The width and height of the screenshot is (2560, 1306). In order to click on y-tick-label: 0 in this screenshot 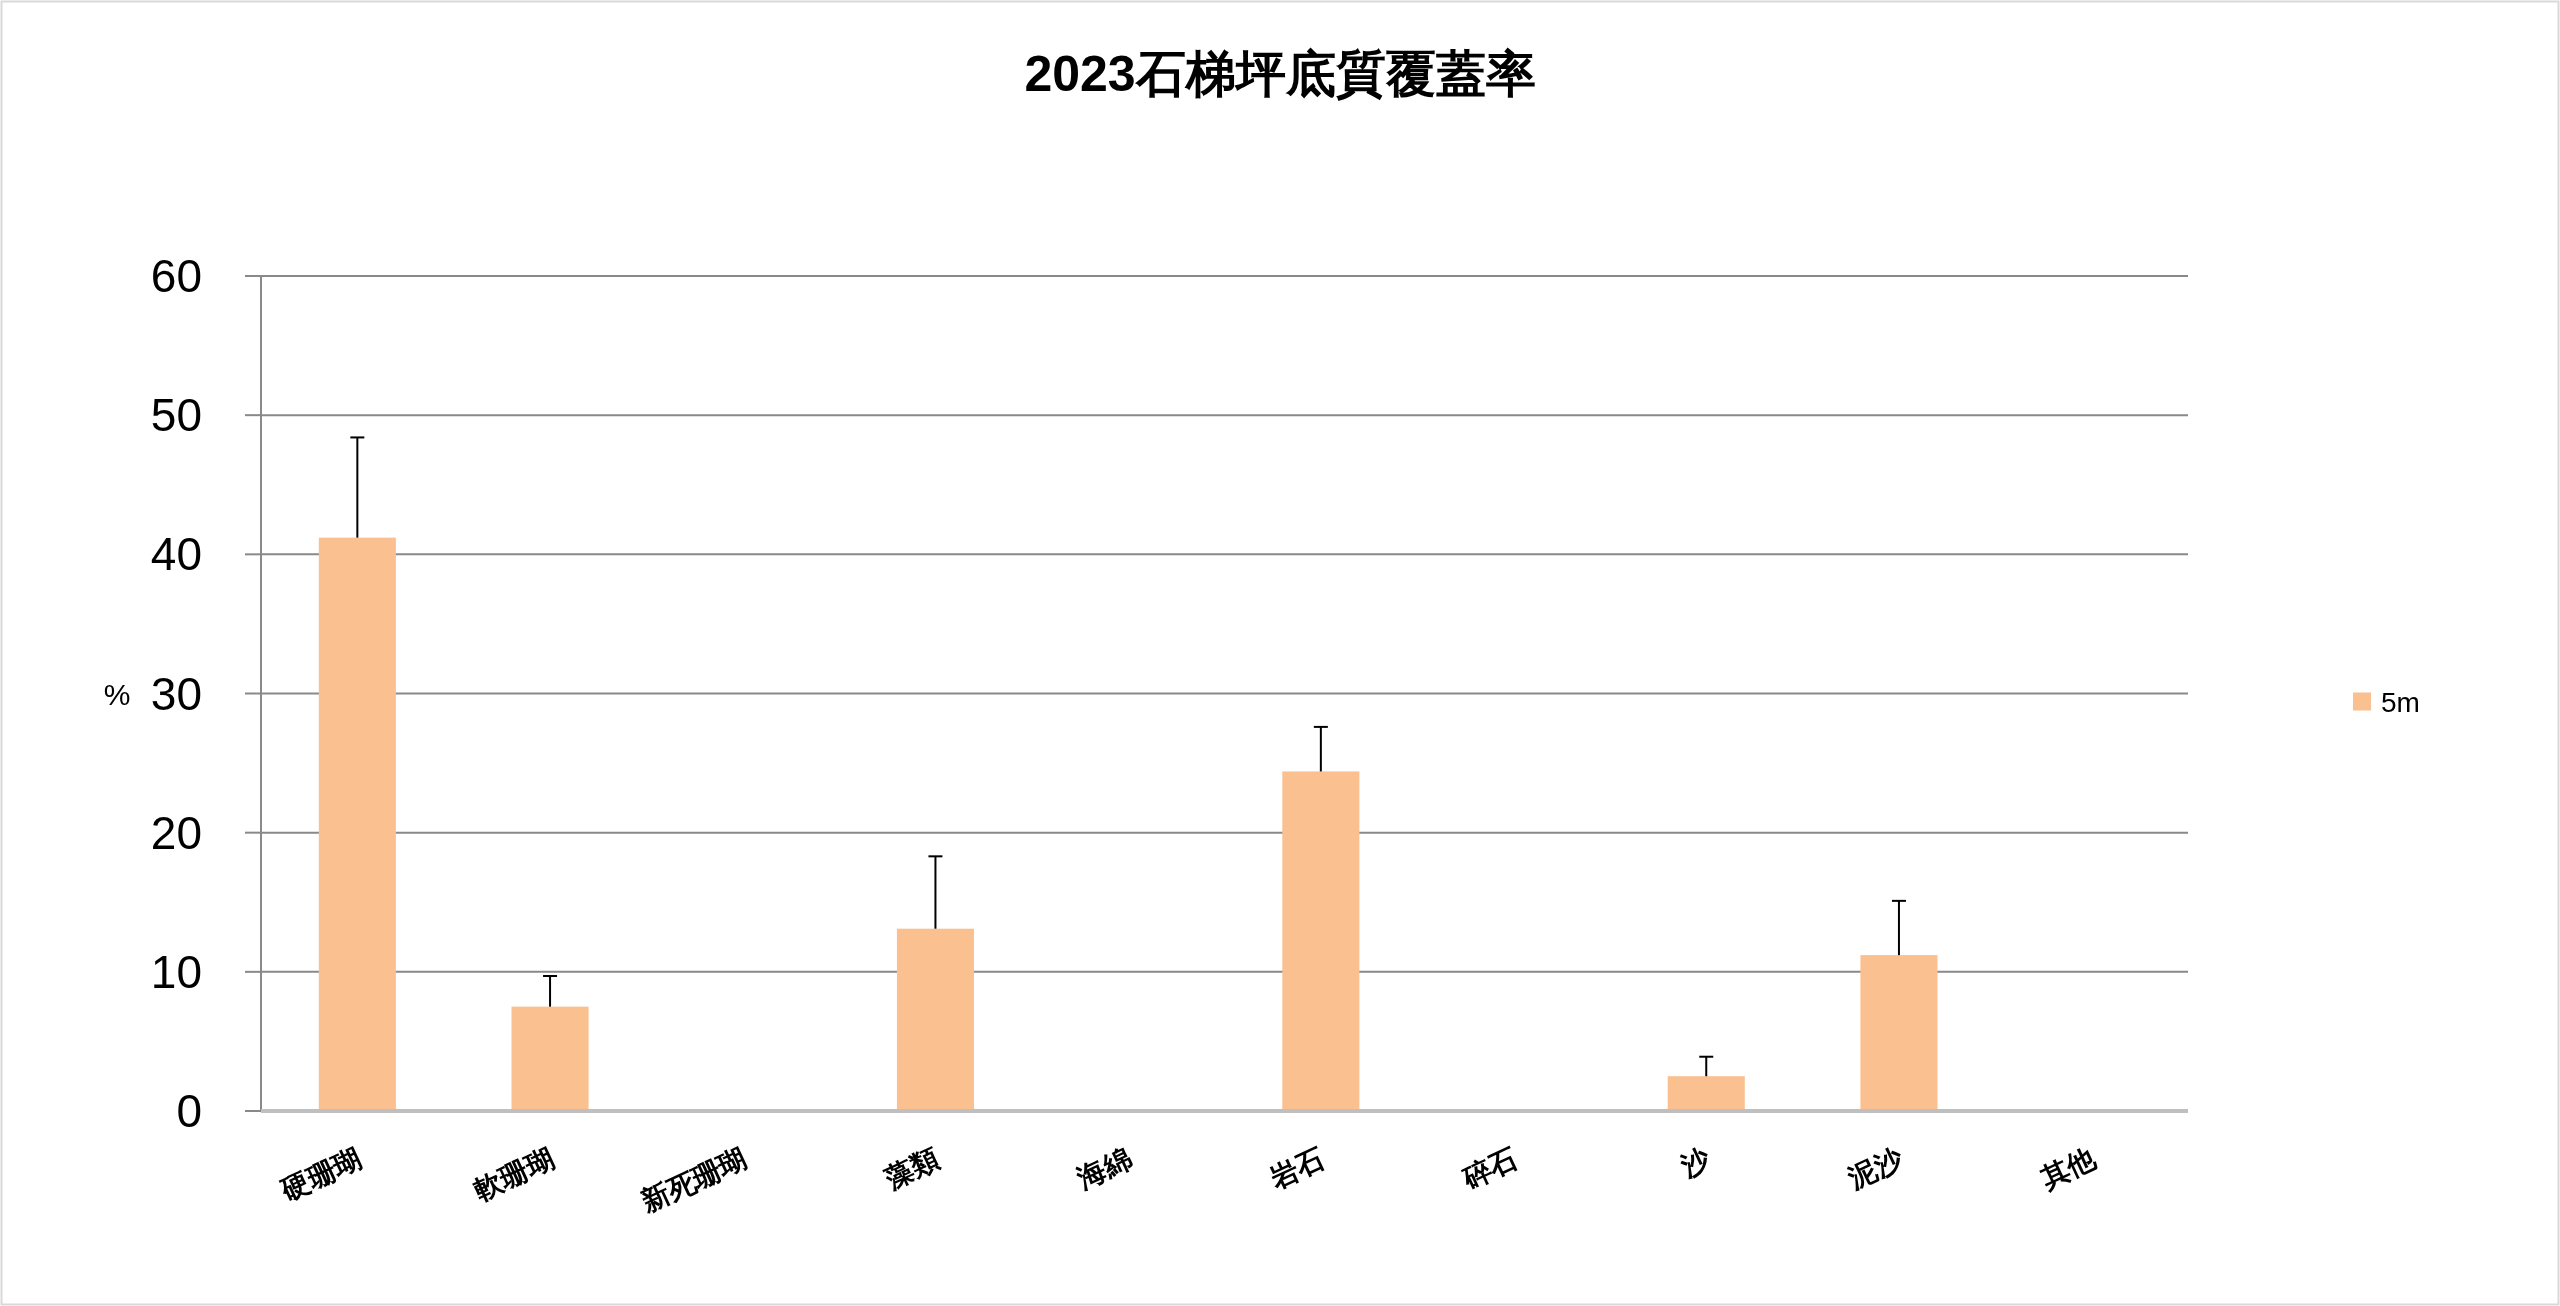, I will do `click(189, 1111)`.